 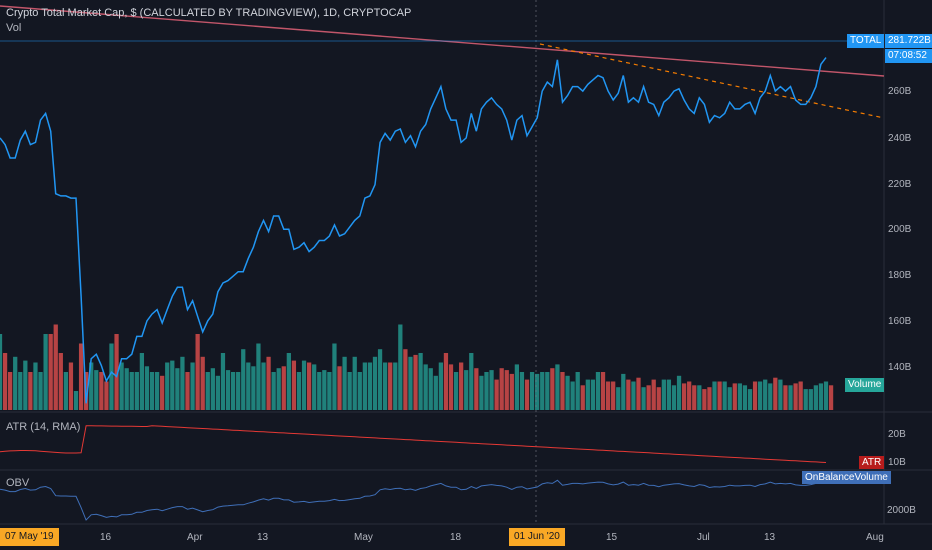 What do you see at coordinates (537, 537) in the screenshot?
I see `time-axis-highlight-crosshair: 01 Jun '20` at bounding box center [537, 537].